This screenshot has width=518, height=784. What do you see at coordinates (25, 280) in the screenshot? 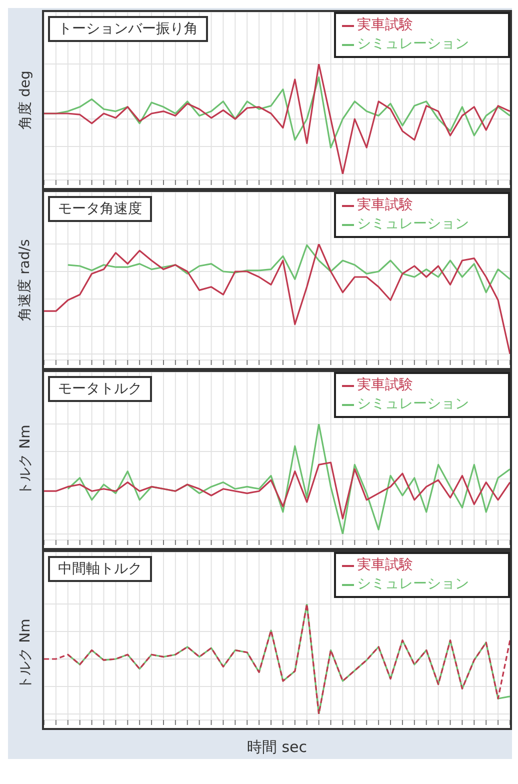
I see `y-axis-title: 角速度 rad/s` at bounding box center [25, 280].